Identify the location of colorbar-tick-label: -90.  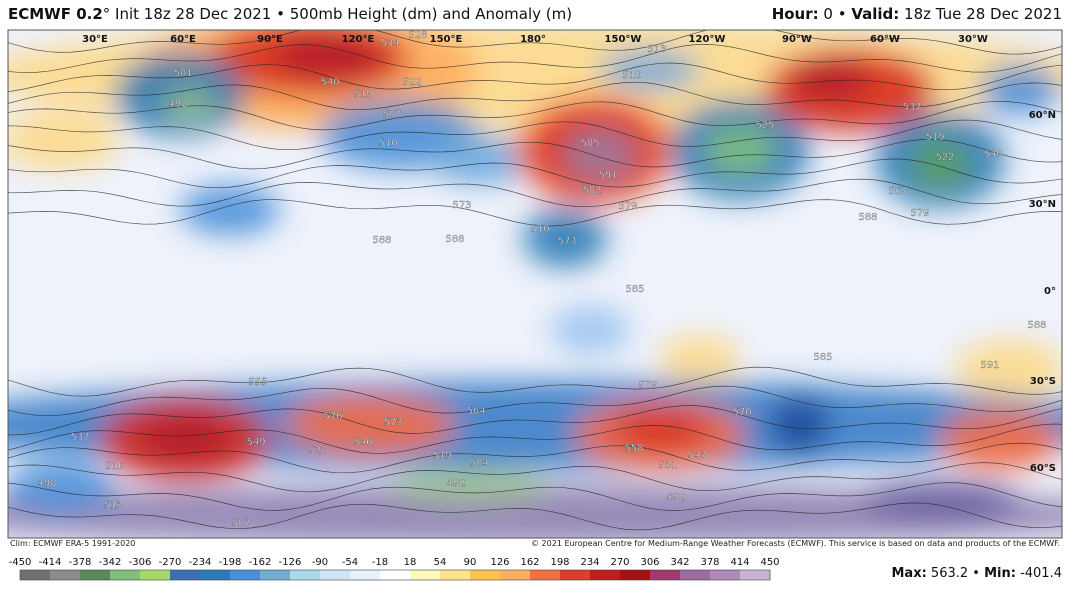
(320, 562).